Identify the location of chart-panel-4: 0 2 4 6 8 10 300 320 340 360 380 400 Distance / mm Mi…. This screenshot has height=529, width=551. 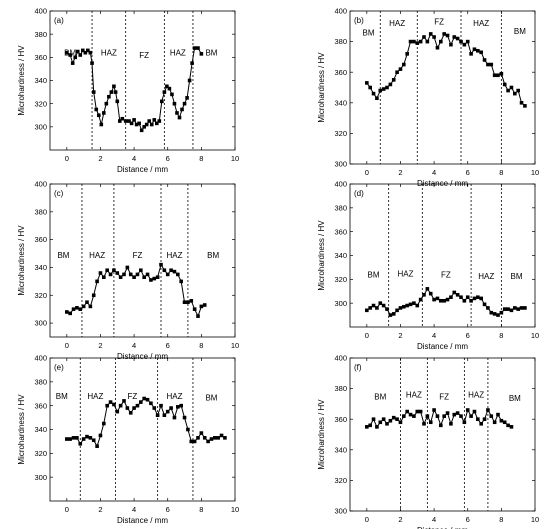
(428, 265).